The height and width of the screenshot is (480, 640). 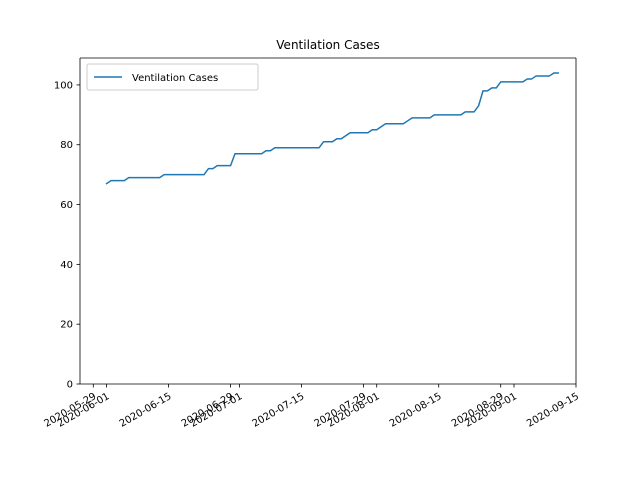 I want to click on legend: Ventilation Cases, so click(x=172, y=77).